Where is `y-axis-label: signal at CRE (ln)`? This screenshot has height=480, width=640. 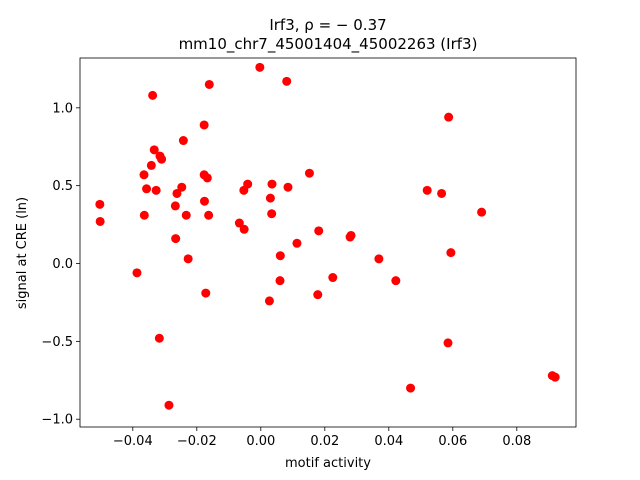
y-axis-label: signal at CRE (ln) is located at coordinates (22, 253).